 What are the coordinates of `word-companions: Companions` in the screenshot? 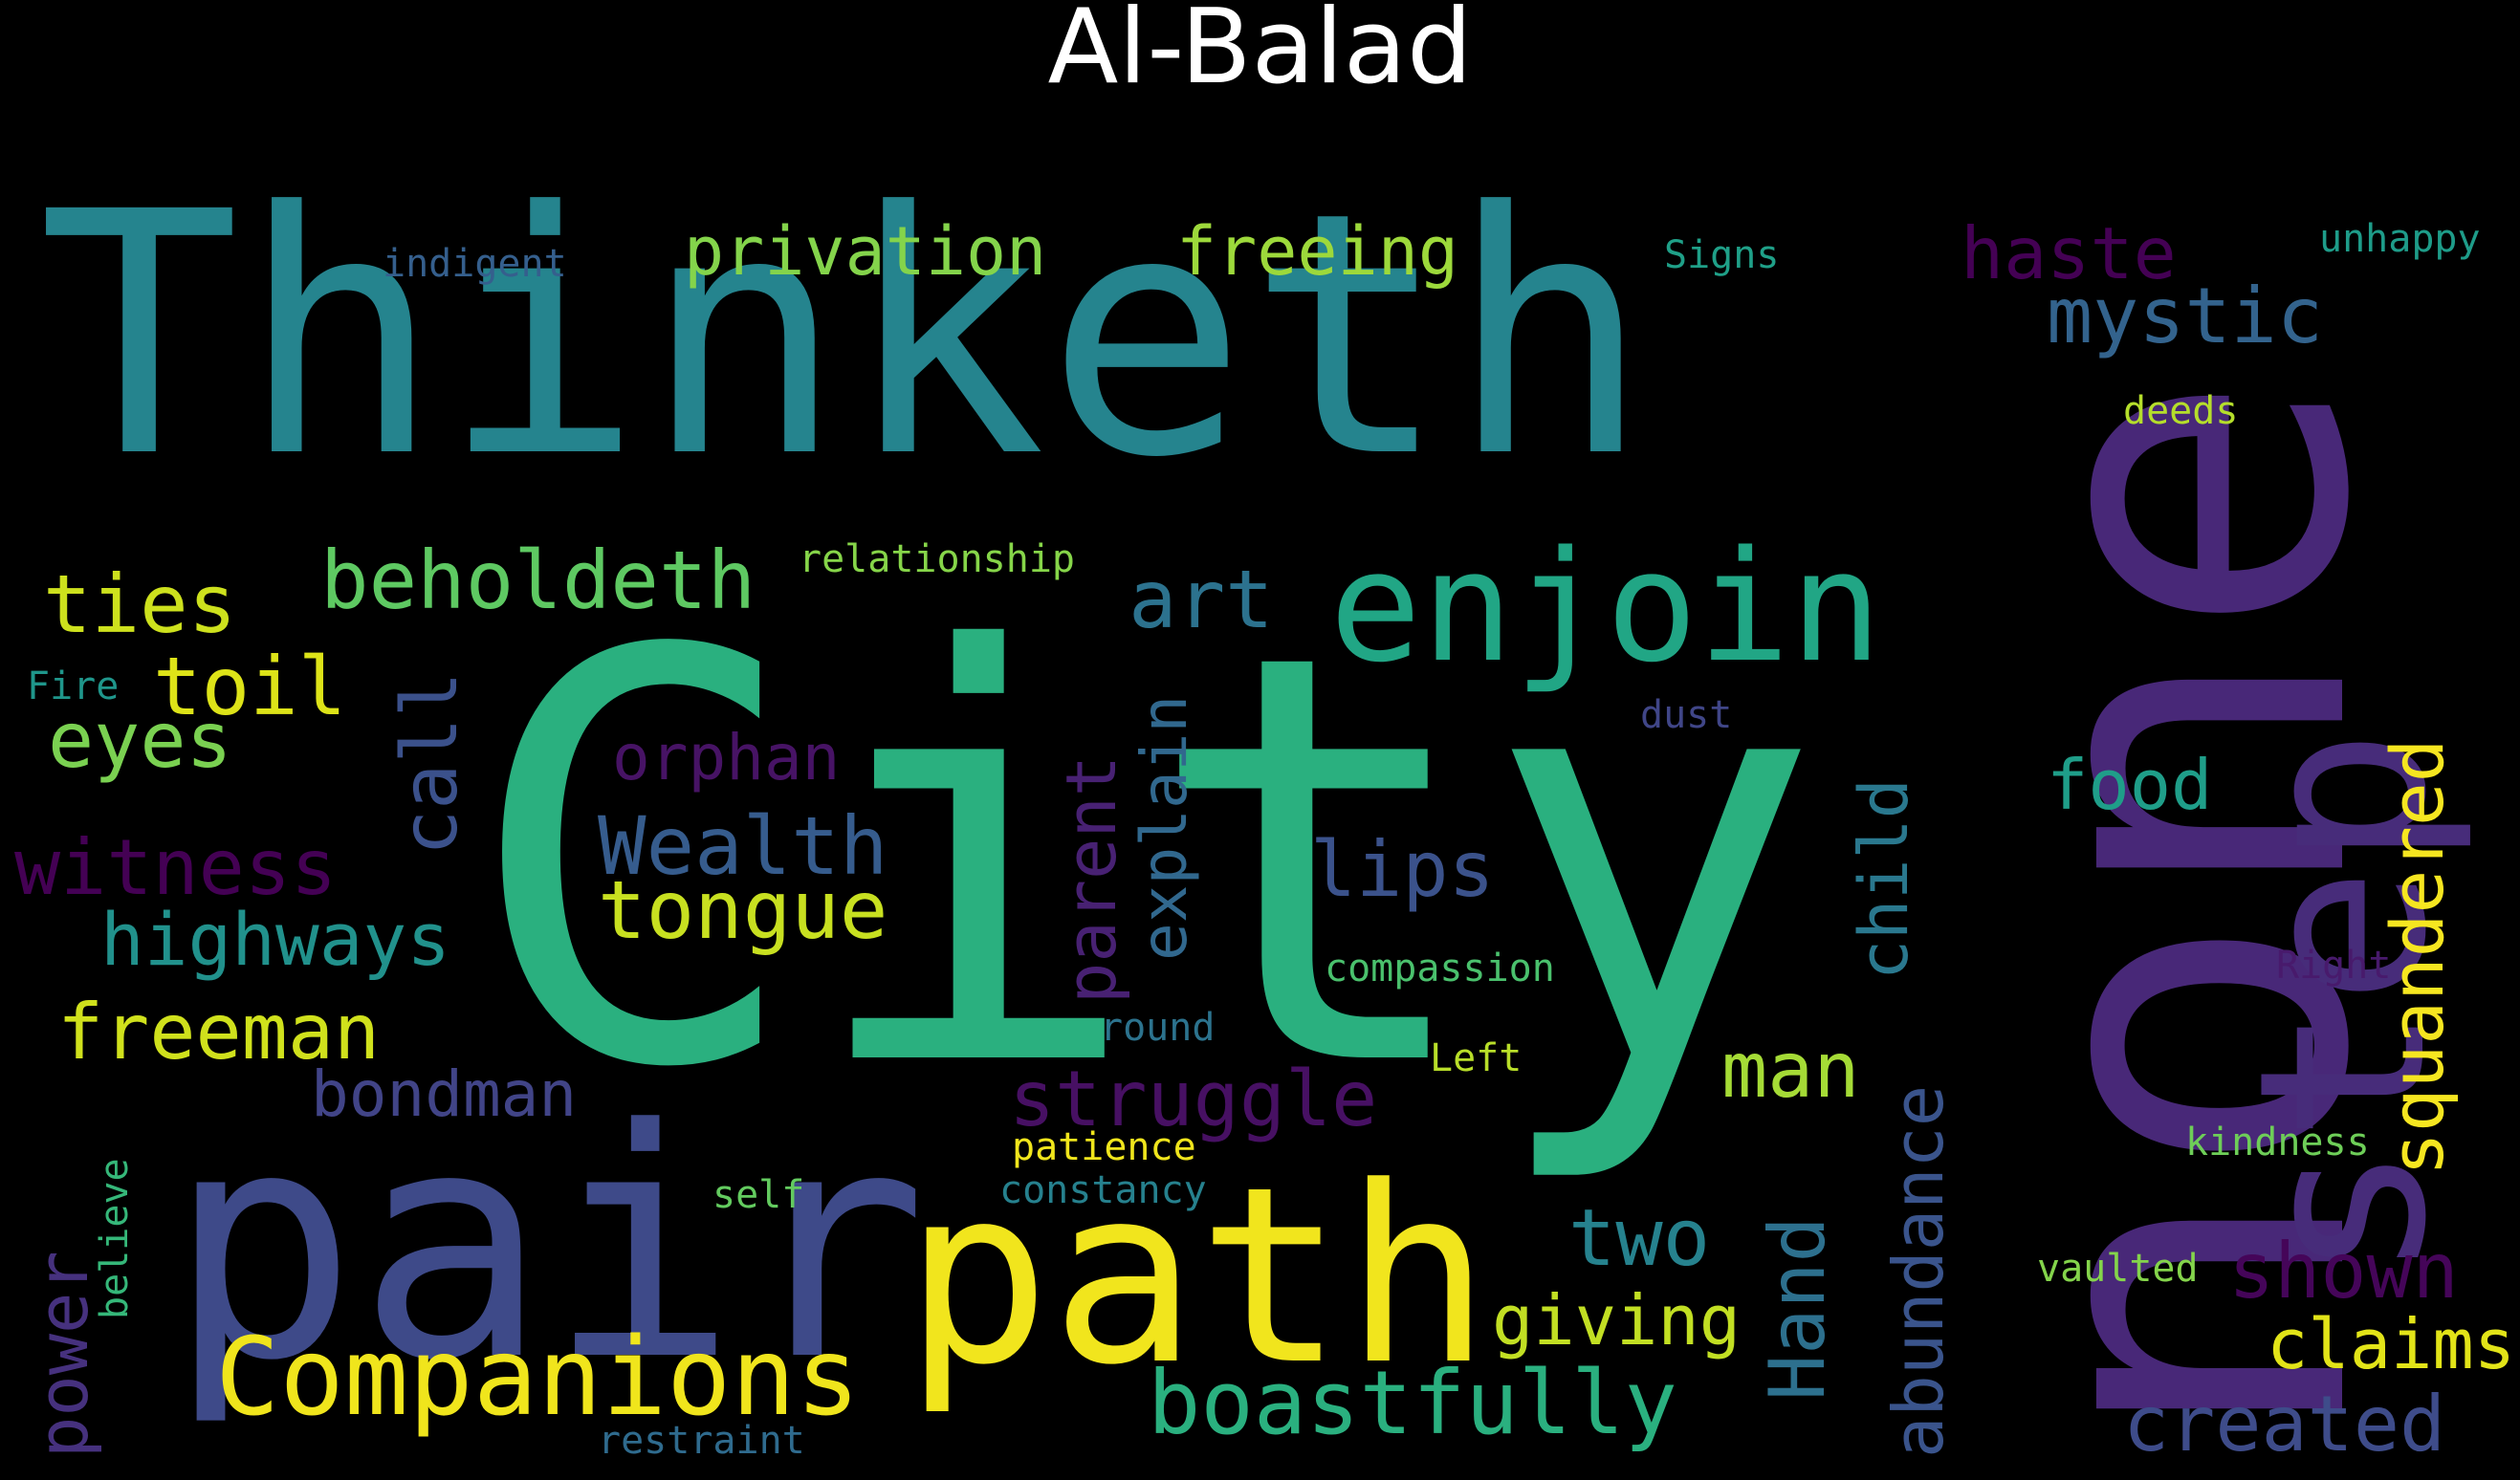 It's located at (538, 1378).